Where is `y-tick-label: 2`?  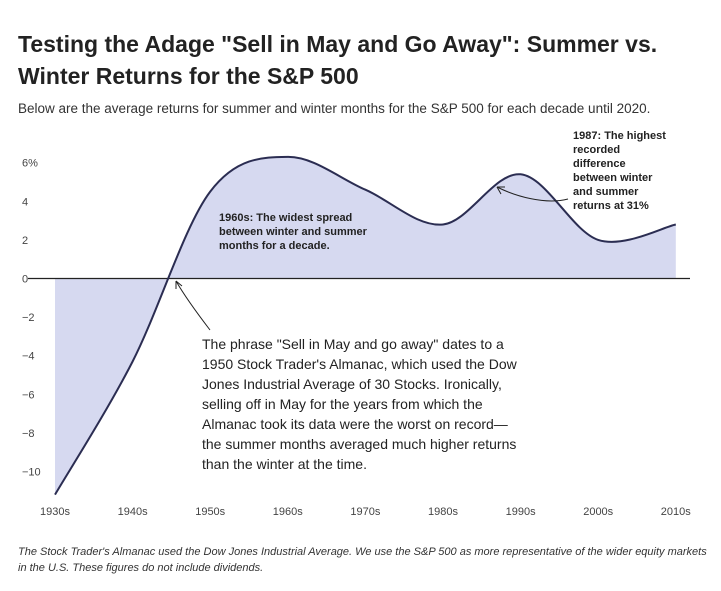
y-tick-label: 2 is located at coordinates (25, 241).